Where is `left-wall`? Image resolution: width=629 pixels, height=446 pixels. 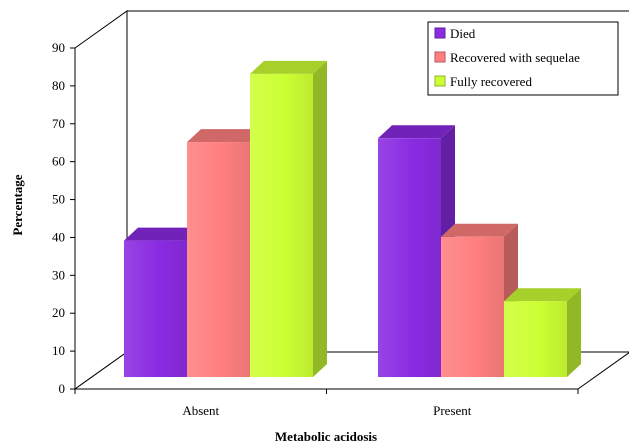
left-wall is located at coordinates (101, 200).